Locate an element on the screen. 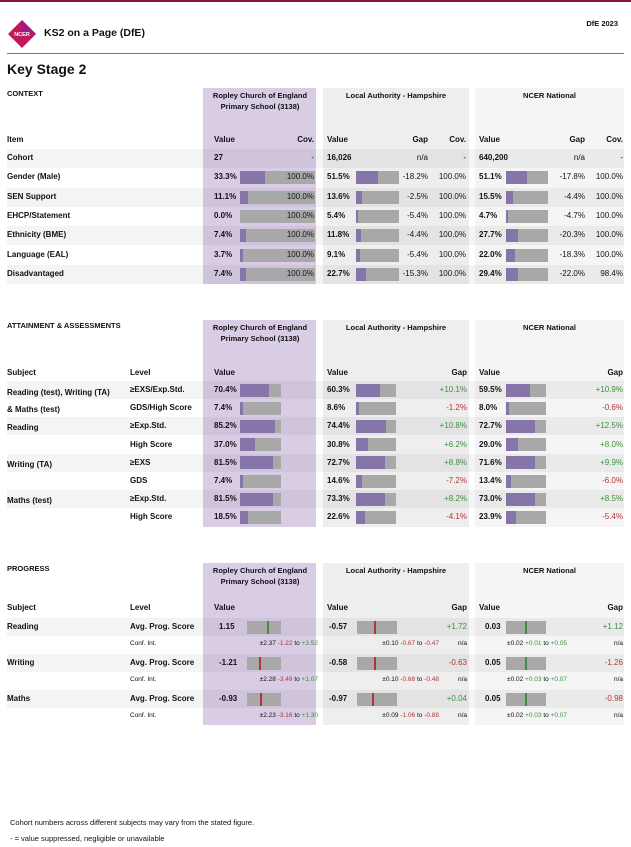 The image size is (631, 847). context-header-school-cov: Cov. is located at coordinates (305, 139).